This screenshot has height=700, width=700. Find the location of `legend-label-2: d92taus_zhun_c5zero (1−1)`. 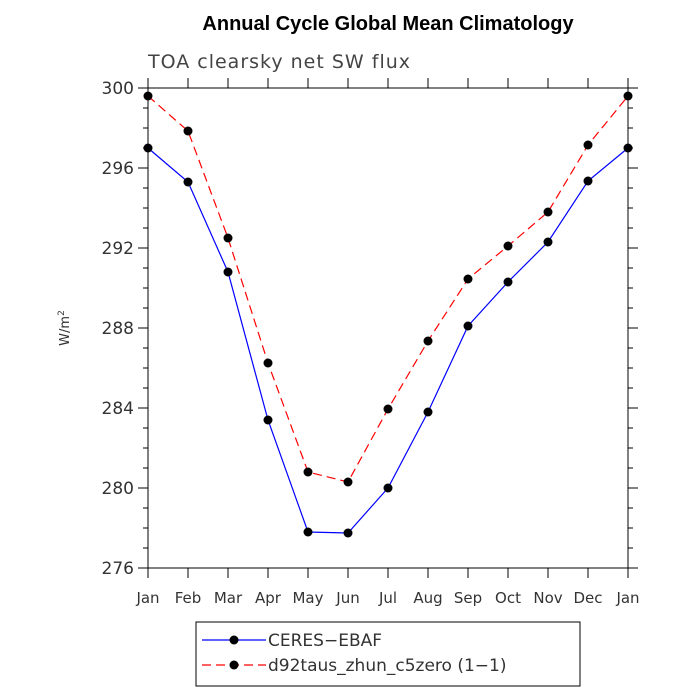

legend-label-2: d92taus_zhun_c5zero (1−1) is located at coordinates (387, 666).